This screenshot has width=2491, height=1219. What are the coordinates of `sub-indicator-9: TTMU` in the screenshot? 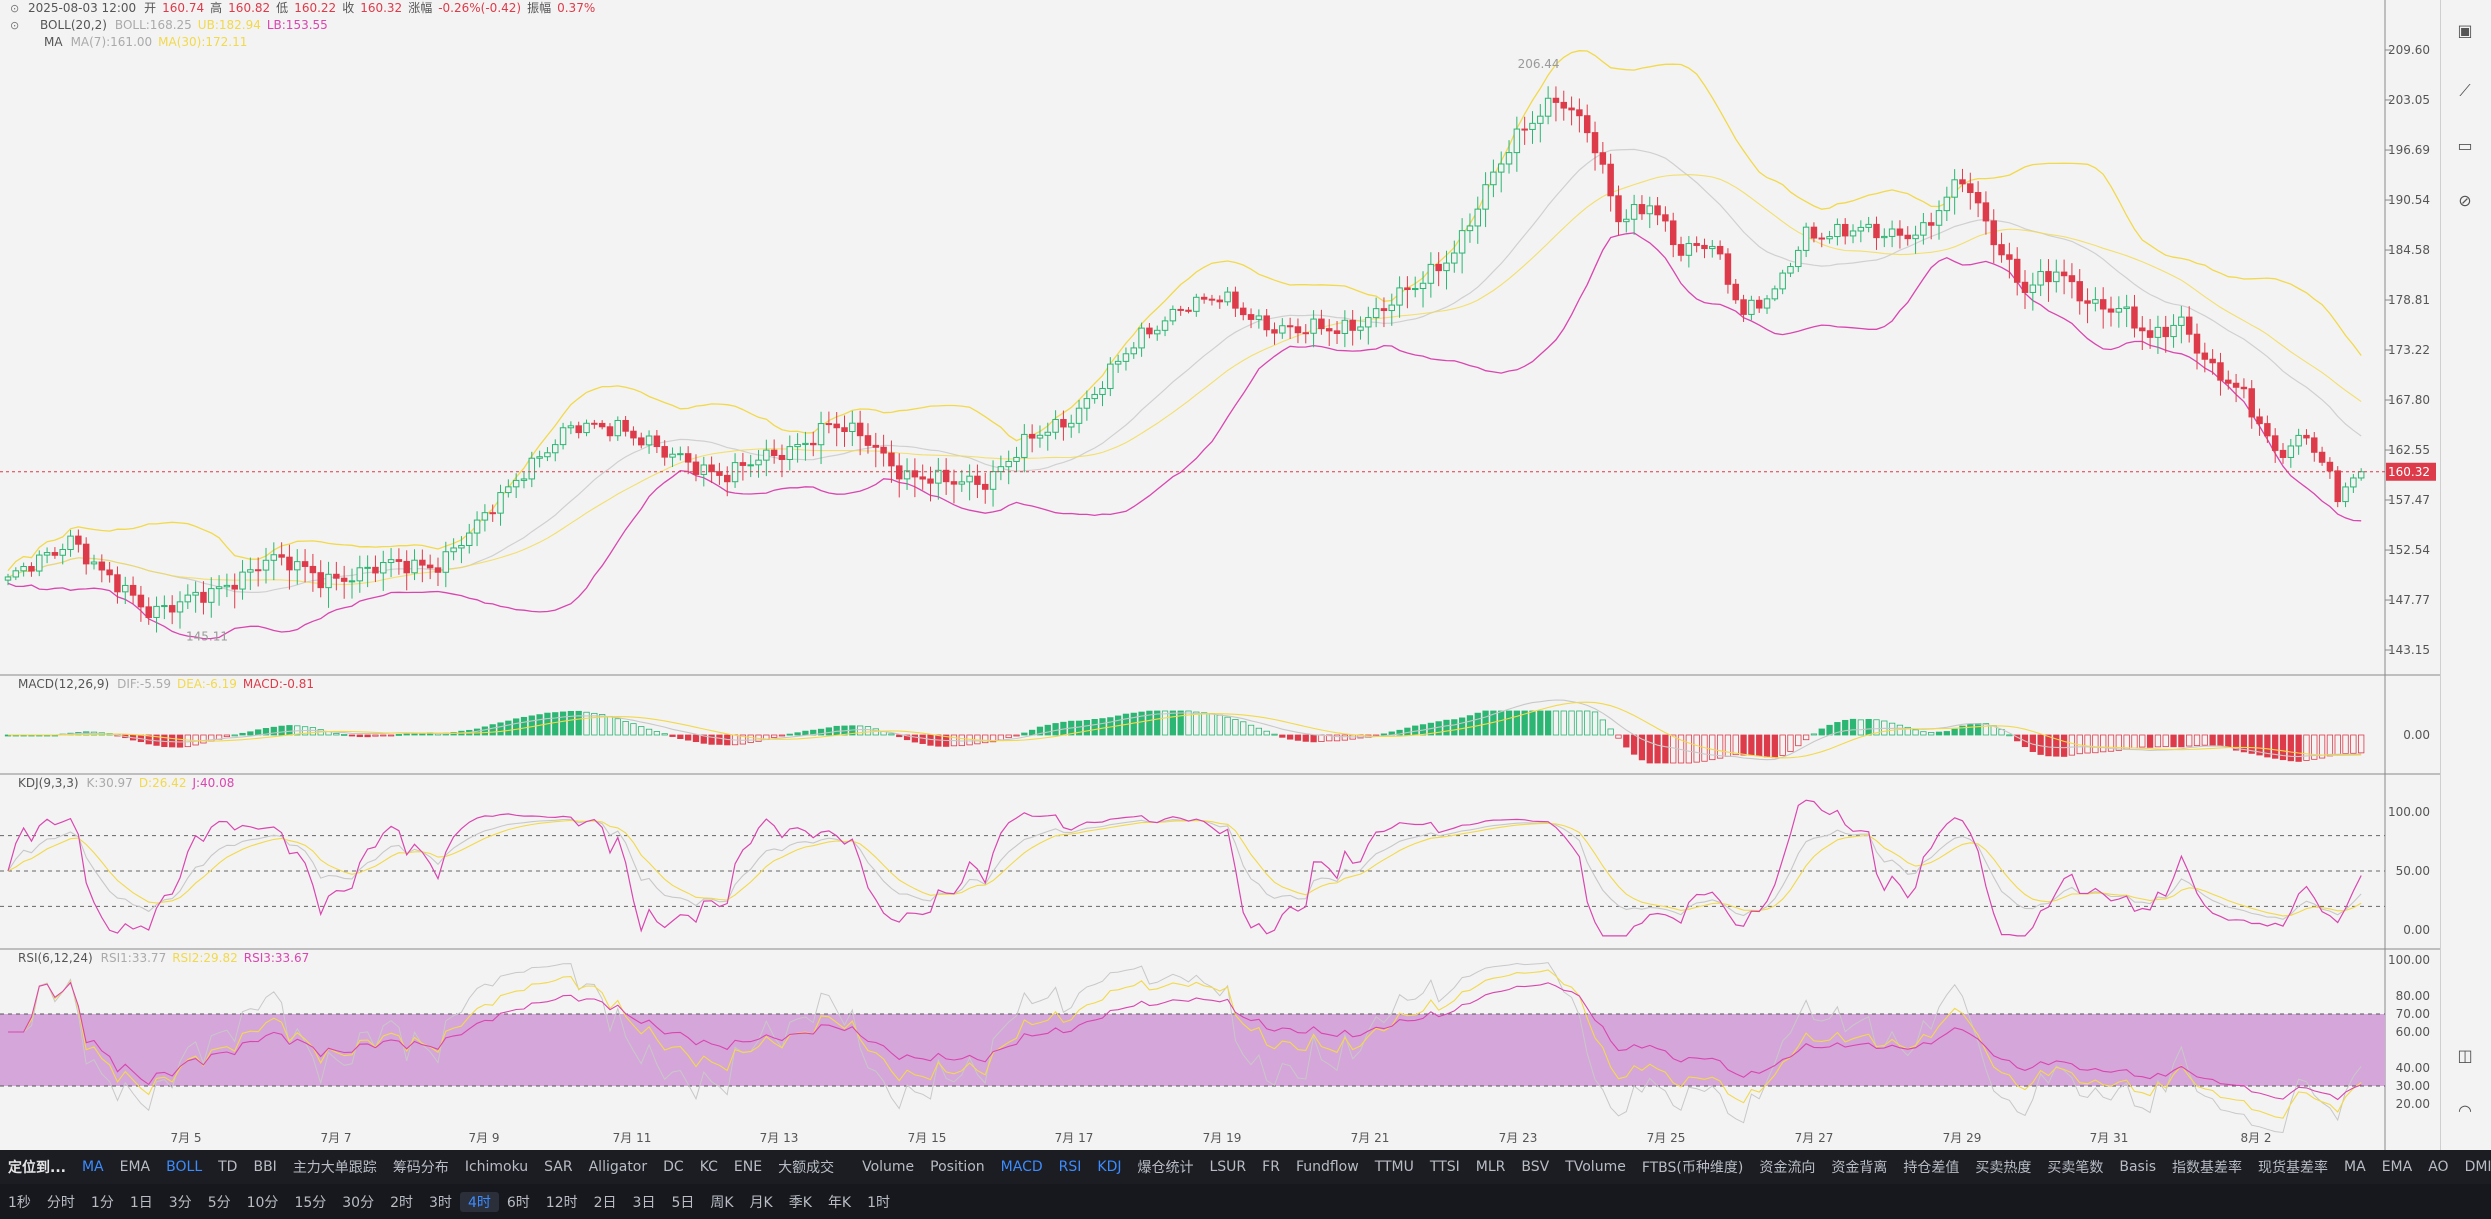 It's located at (1394, 1167).